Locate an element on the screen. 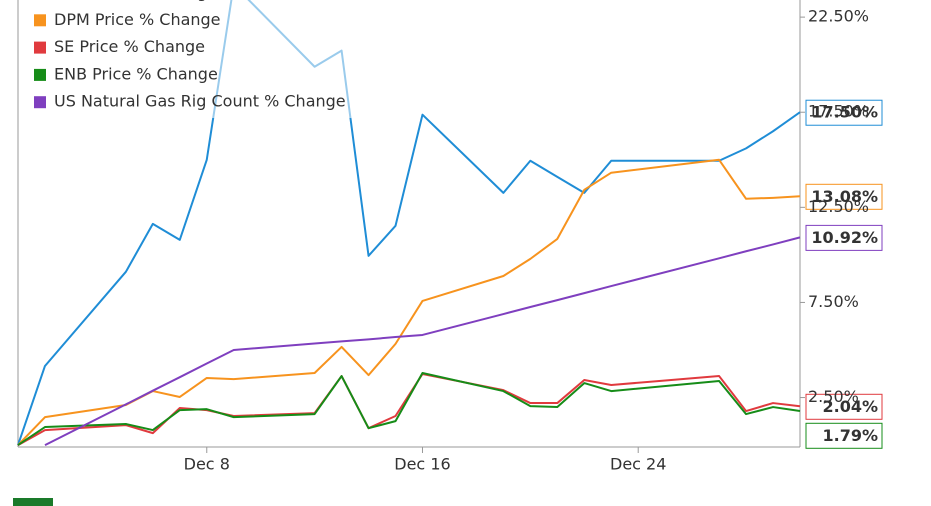 The image size is (931, 506). end-label: 17.50% is located at coordinates (844, 112).